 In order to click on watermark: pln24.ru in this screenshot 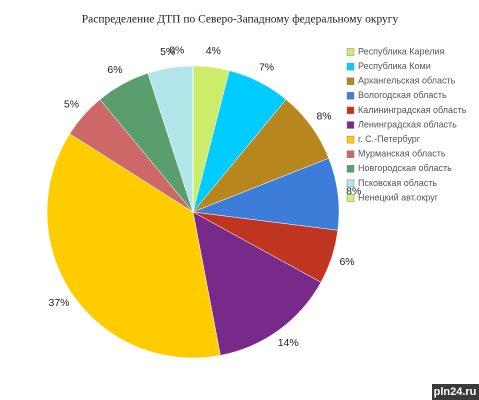, I will do `click(455, 392)`.